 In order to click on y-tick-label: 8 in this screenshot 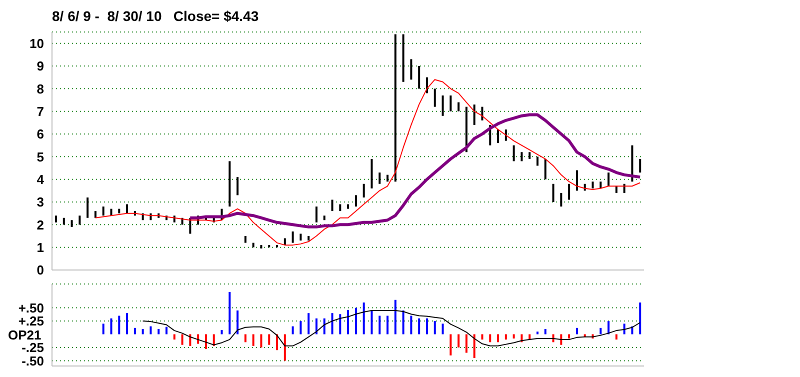, I will do `click(40, 88)`.